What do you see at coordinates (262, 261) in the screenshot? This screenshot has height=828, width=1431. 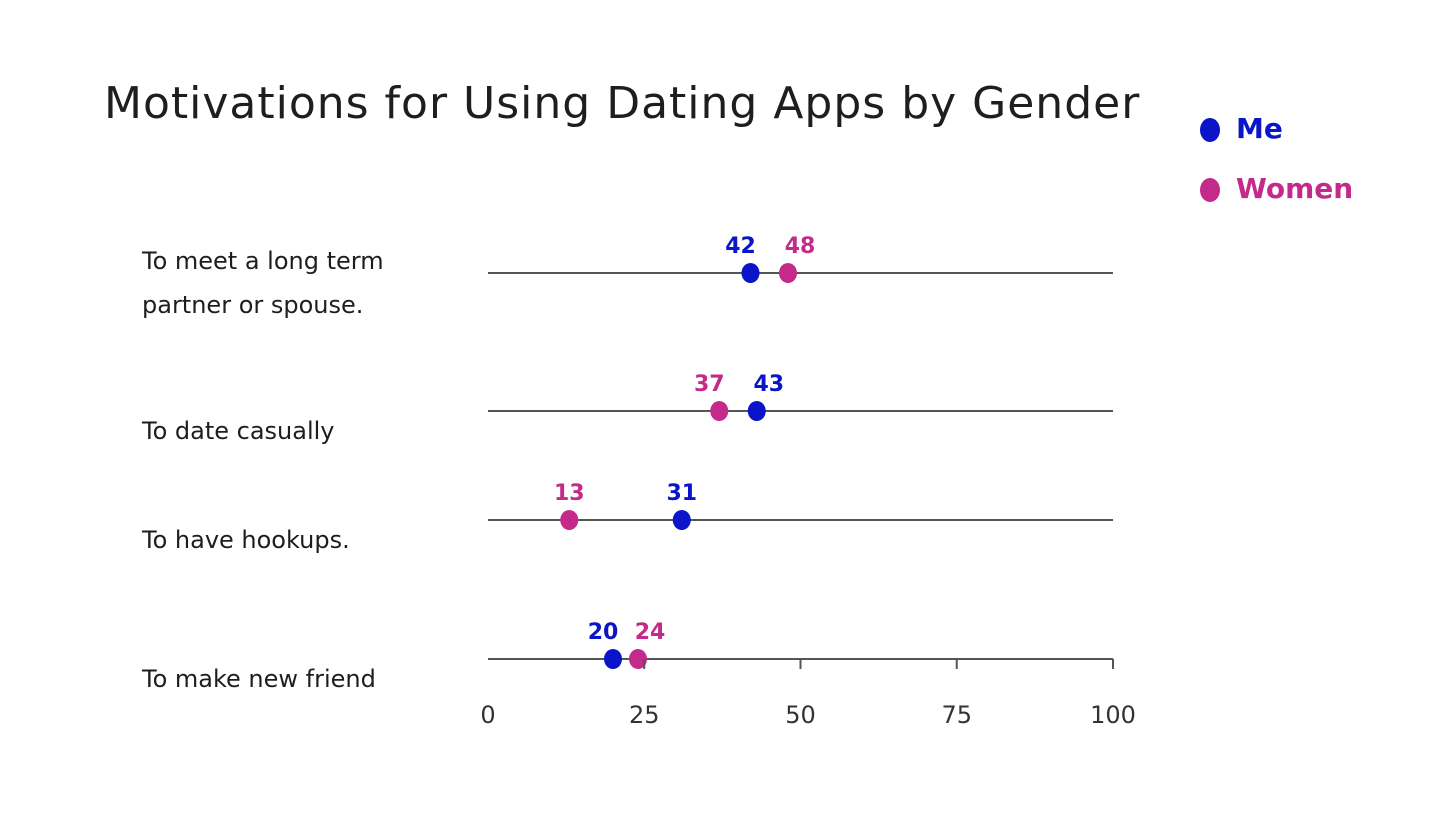 I see `category-label-0-0: To meet a long term` at bounding box center [262, 261].